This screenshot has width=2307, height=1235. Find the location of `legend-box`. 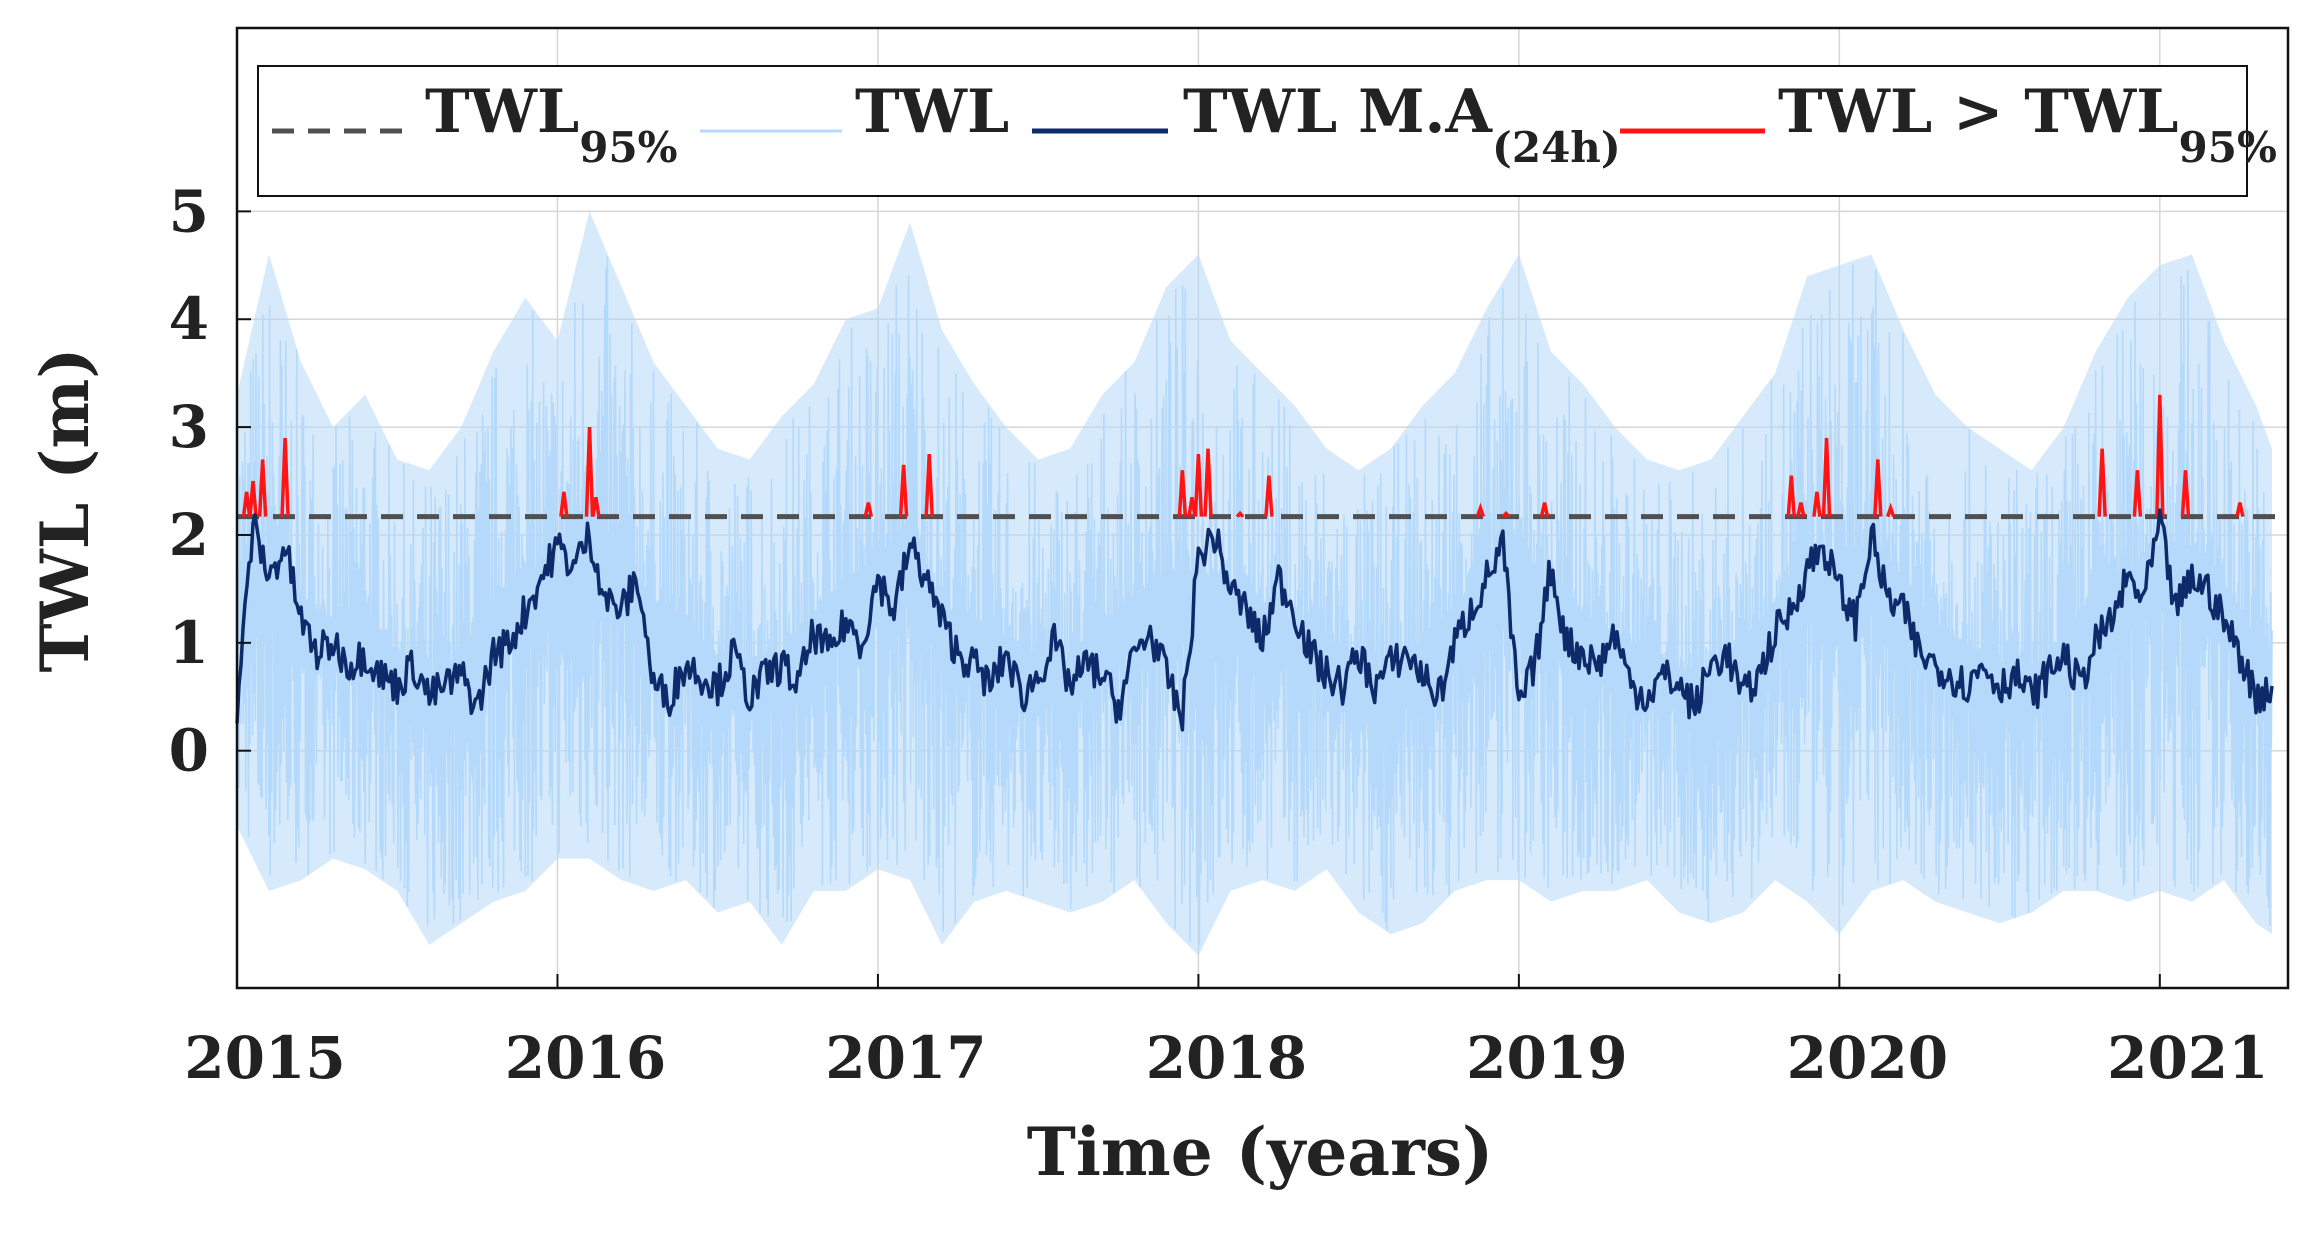

legend-box is located at coordinates (1252, 131).